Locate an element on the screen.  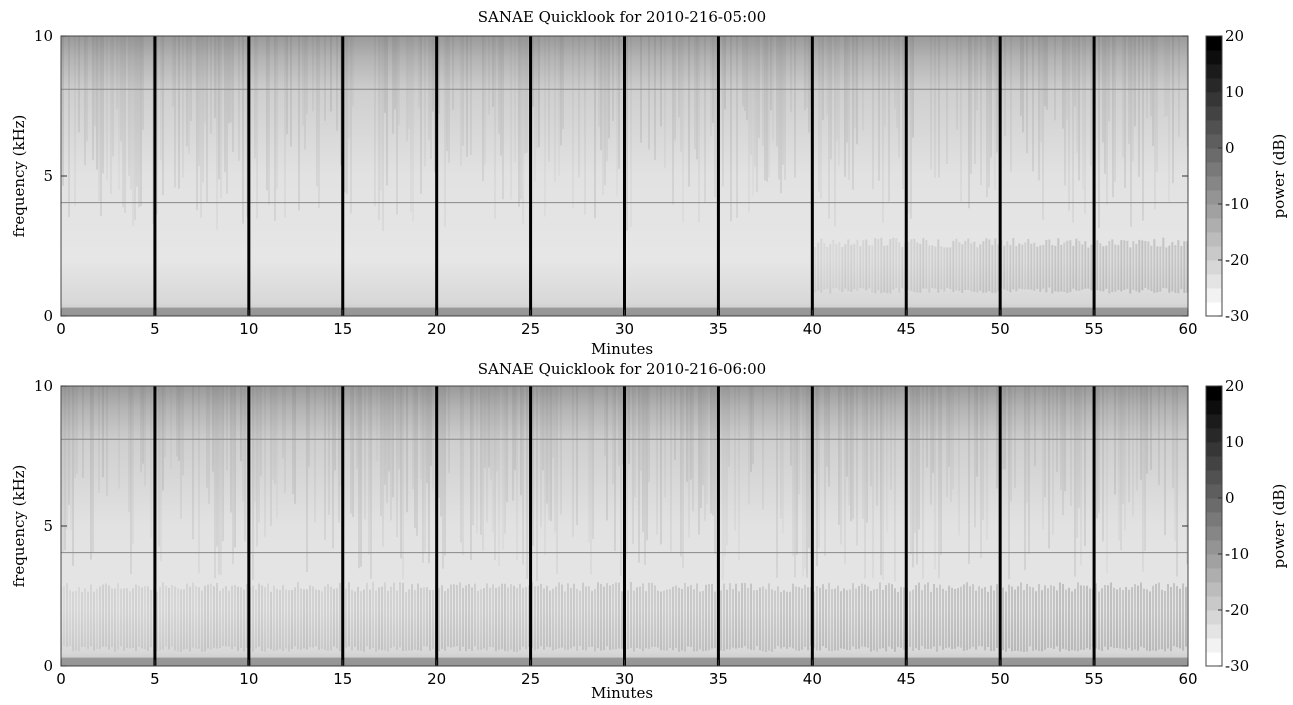
colorbar-label: power (dB) is located at coordinates (1279, 176).